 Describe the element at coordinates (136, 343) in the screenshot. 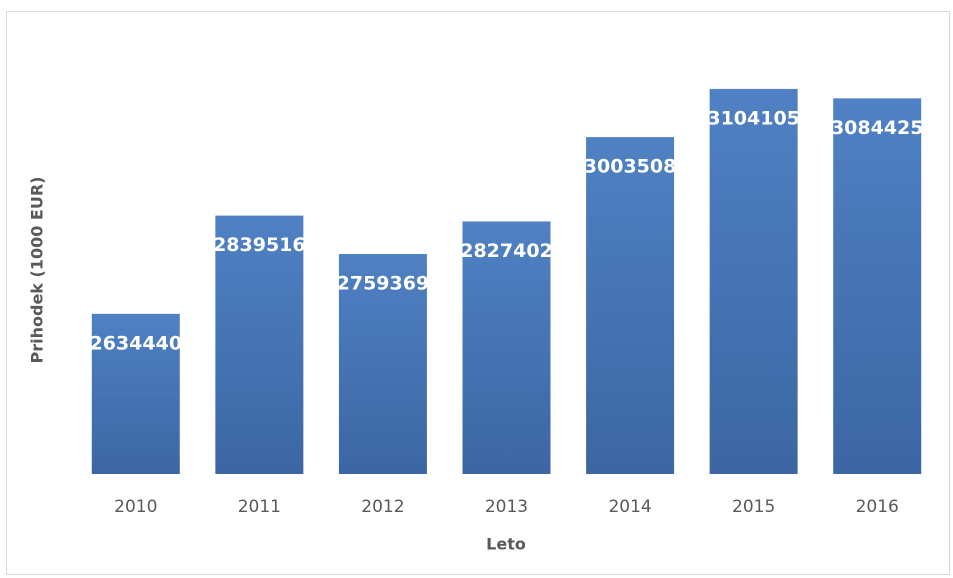

I see `value-label: 2634440` at that location.